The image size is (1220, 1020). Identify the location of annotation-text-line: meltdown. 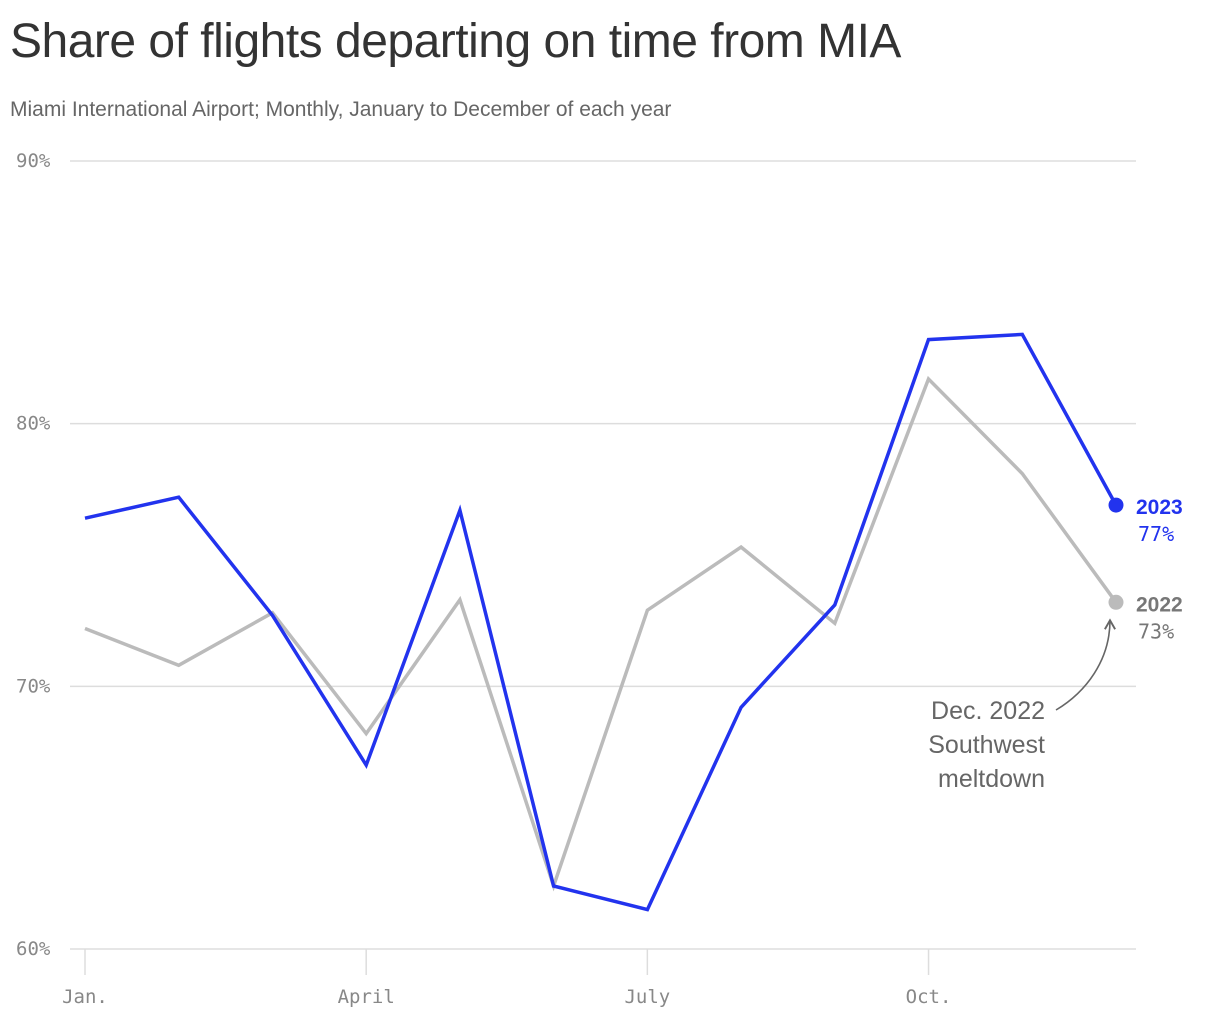
(991, 779).